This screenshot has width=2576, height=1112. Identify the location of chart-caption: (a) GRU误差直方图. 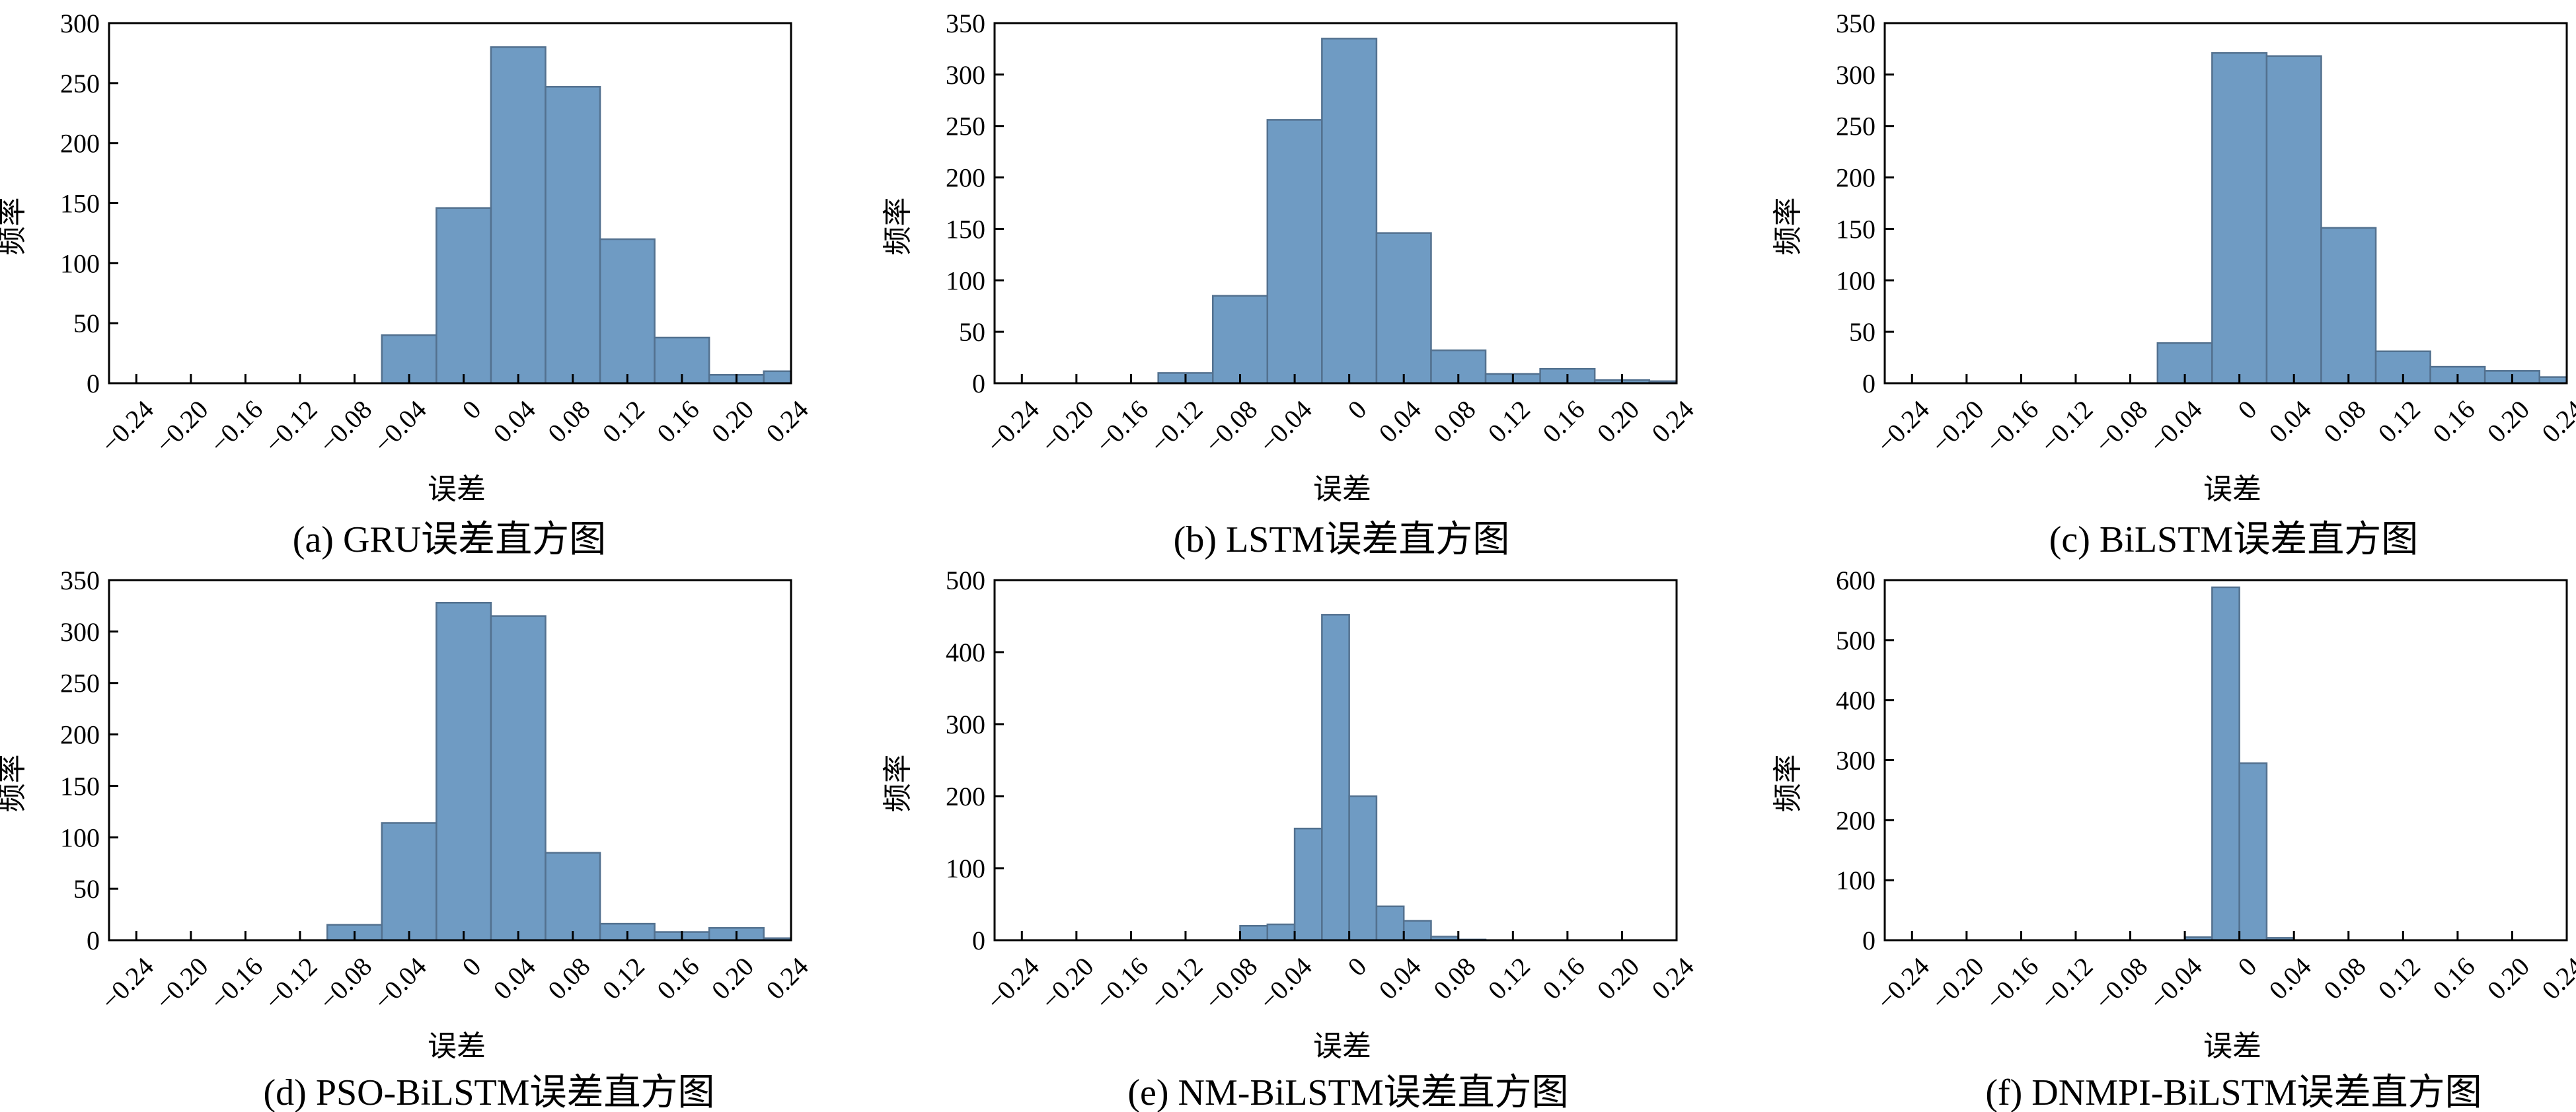
(449, 539).